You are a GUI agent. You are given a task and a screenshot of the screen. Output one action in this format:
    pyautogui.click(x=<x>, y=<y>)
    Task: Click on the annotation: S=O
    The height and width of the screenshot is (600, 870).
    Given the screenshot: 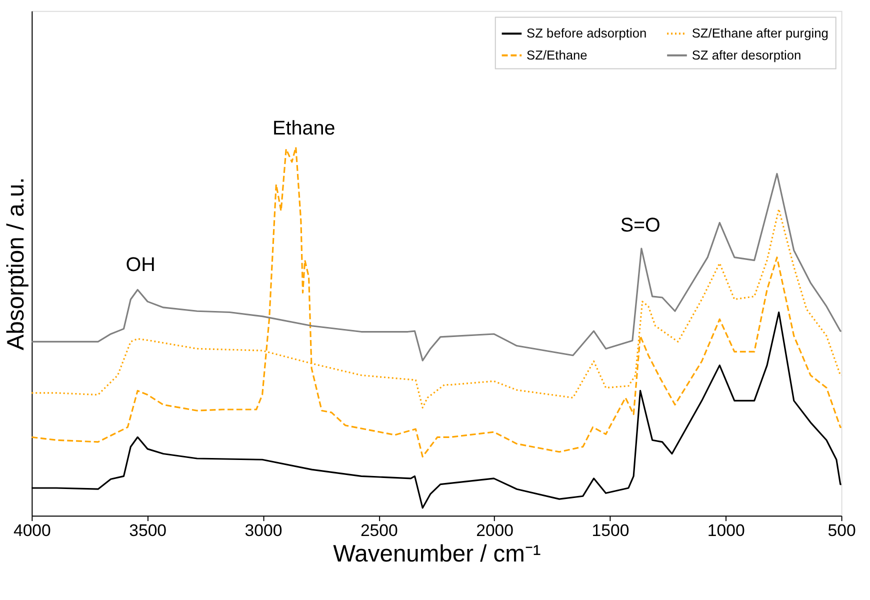 What is the action you would take?
    pyautogui.click(x=640, y=225)
    